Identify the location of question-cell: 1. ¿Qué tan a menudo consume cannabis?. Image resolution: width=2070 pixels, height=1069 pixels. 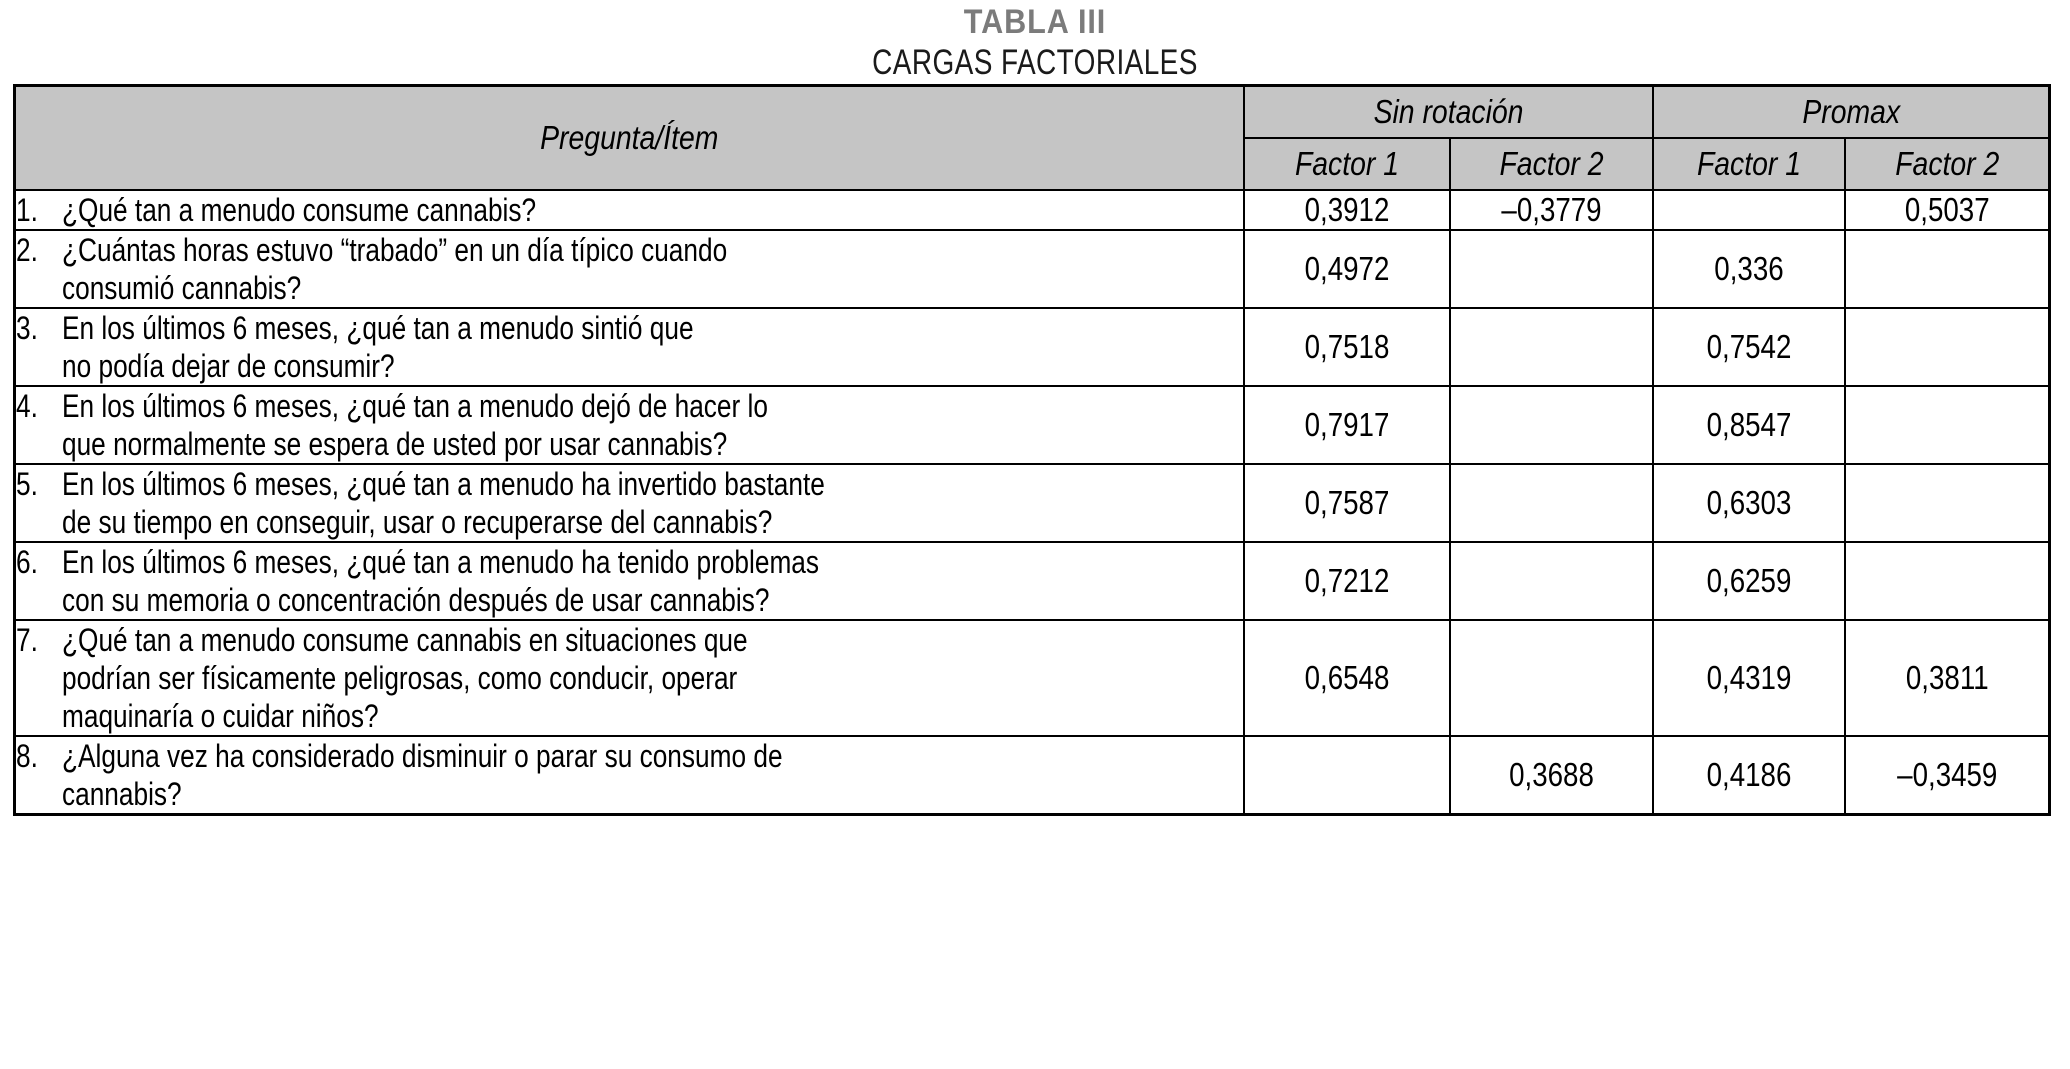
(629, 209).